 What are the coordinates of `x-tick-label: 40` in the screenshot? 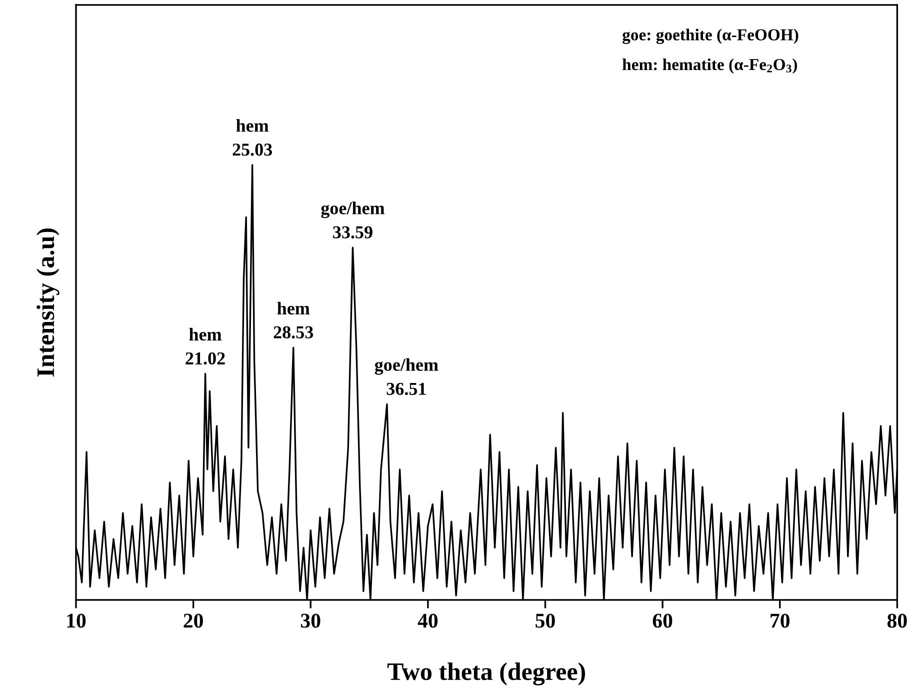 It's located at (428, 621).